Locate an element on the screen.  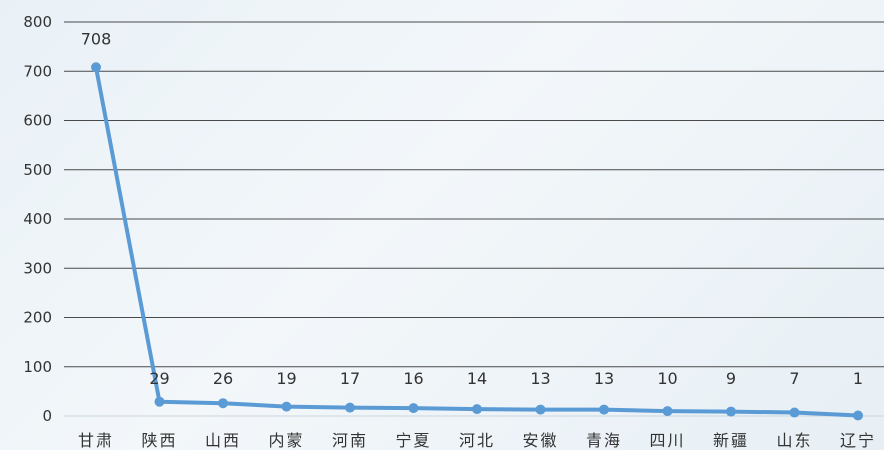
y-tick-label: 0 is located at coordinates (47, 416).